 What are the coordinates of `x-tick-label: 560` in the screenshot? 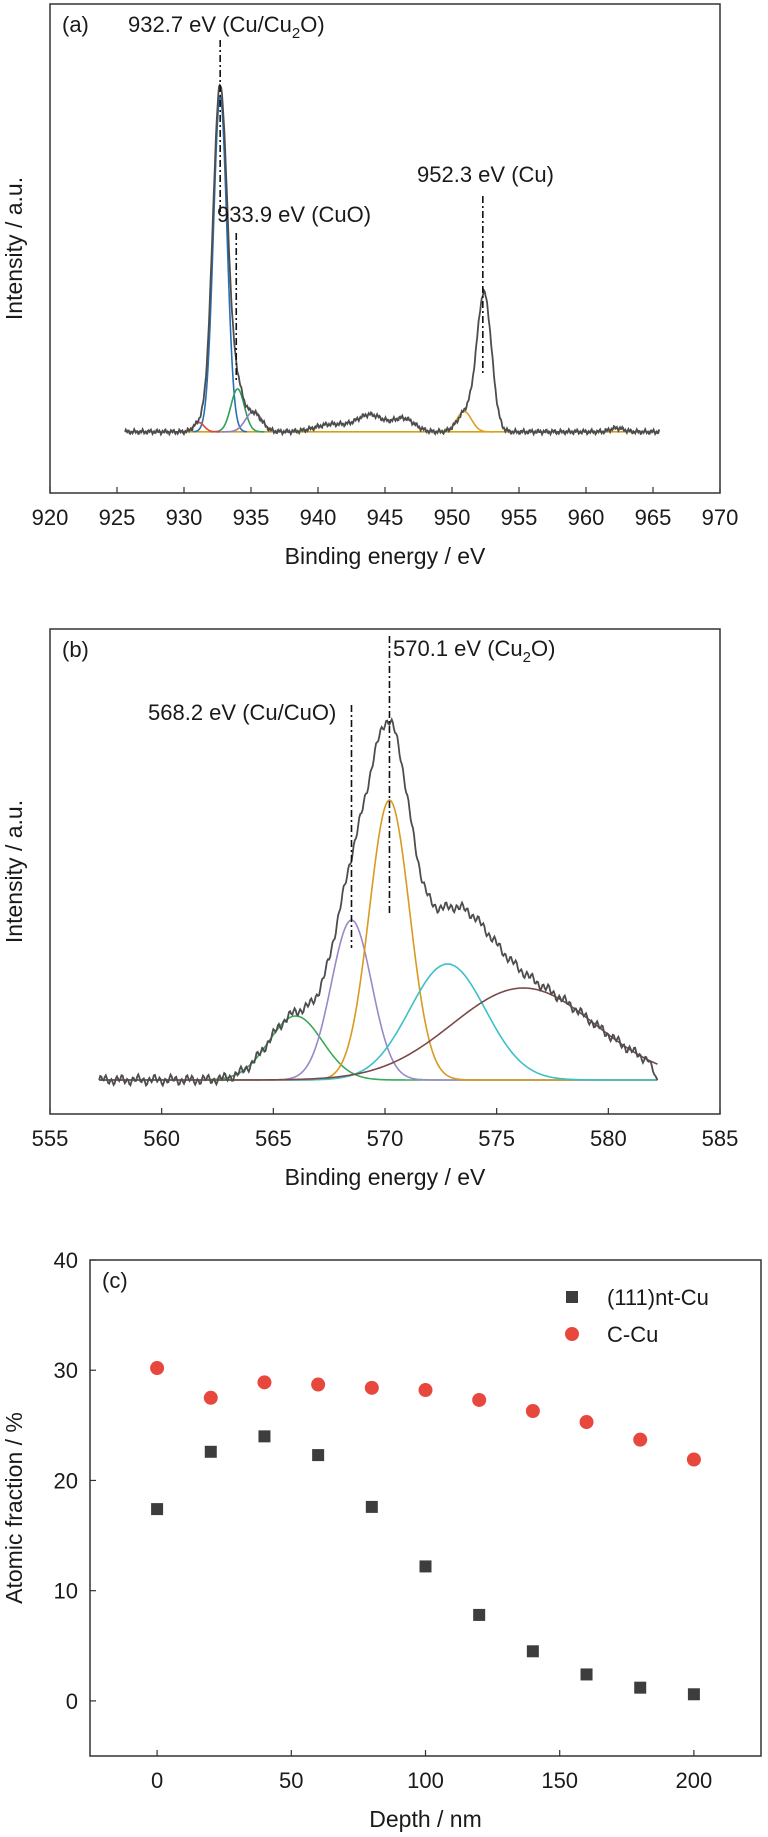 It's located at (161, 1138).